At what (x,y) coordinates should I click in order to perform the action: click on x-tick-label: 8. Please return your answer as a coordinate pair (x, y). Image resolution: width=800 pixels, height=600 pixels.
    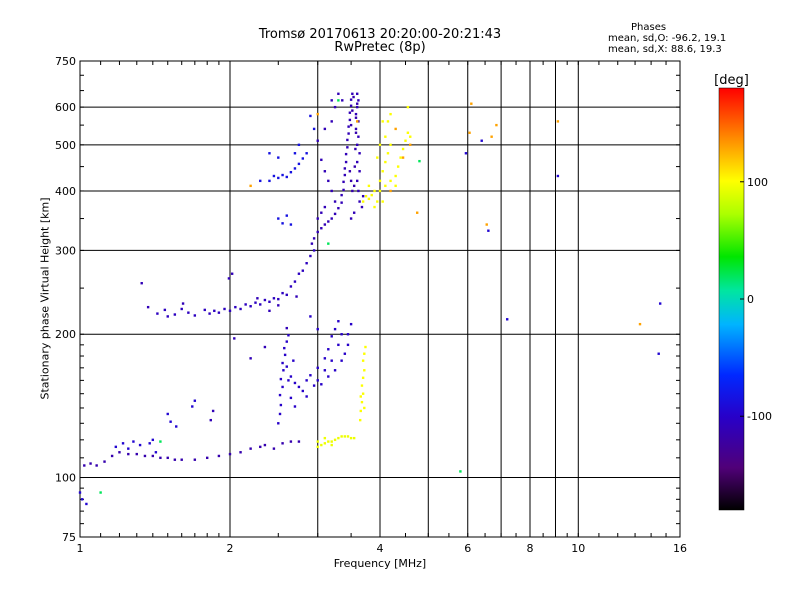
    Looking at the image, I should click on (530, 548).